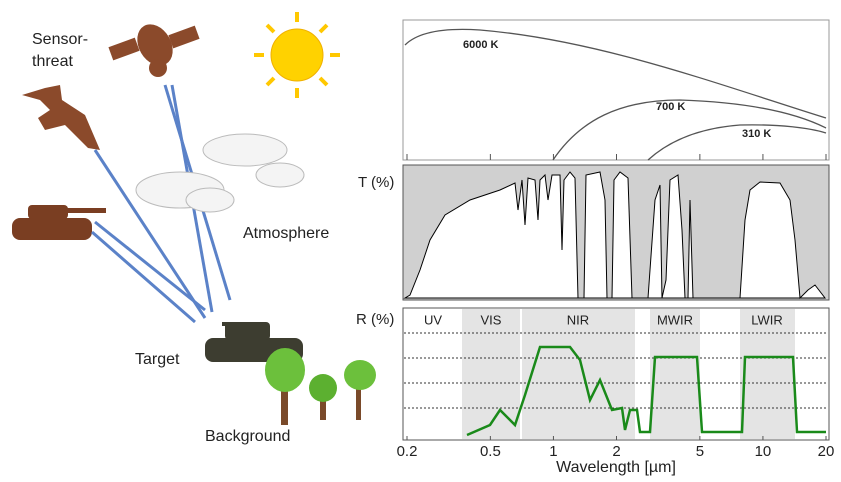  What do you see at coordinates (52, 61) in the screenshot?
I see `sensor-label: threat` at bounding box center [52, 61].